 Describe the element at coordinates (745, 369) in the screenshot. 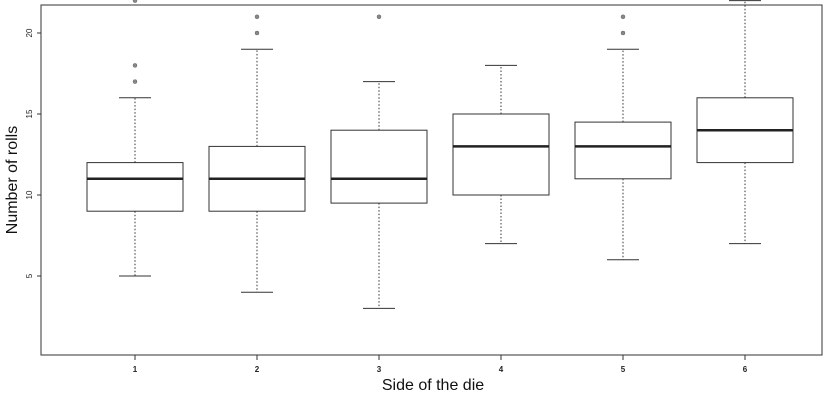

I see `x-tick-label: 6` at that location.